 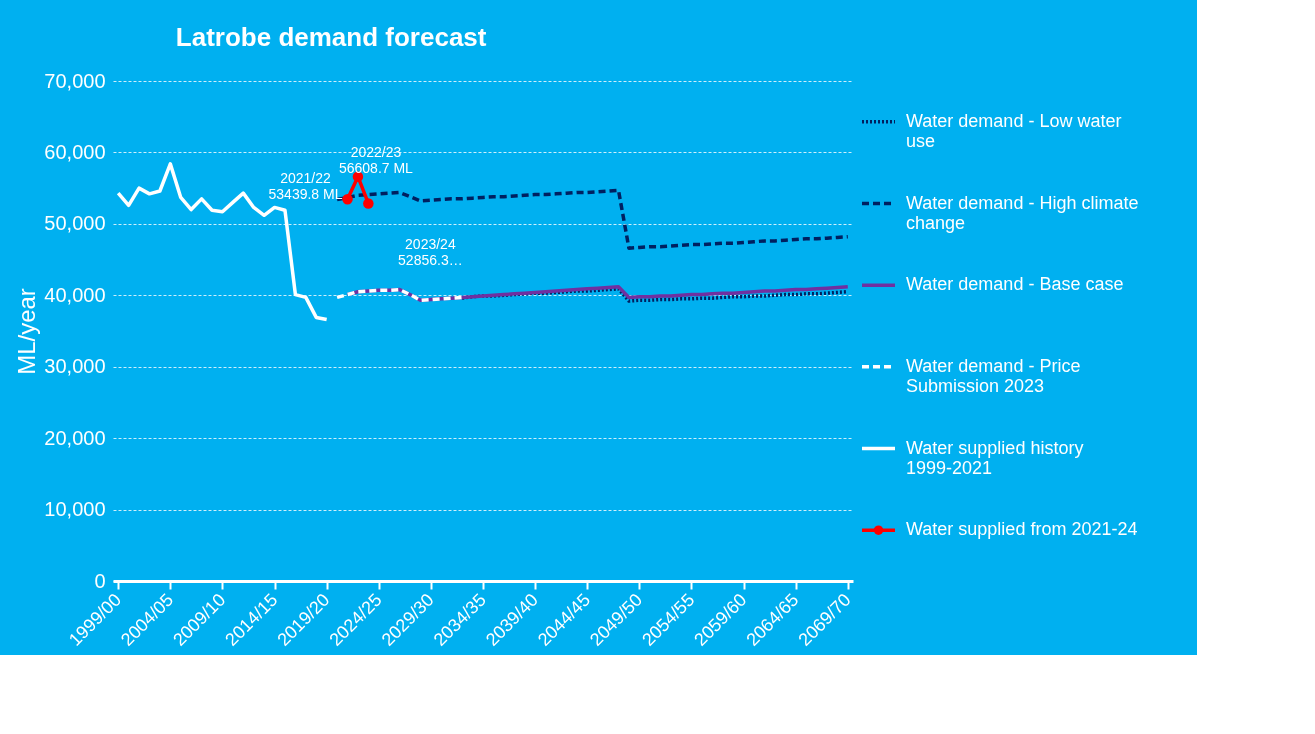 What do you see at coordinates (75, 294) in the screenshot?
I see `y-tick-label: 40,000` at bounding box center [75, 294].